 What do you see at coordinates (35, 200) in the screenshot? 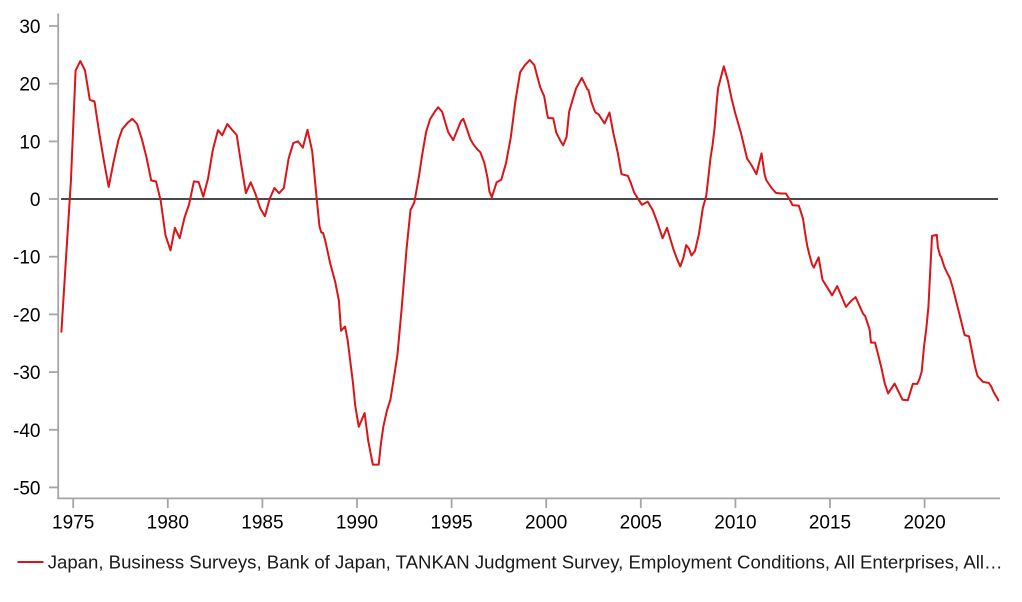
I see `svg-text: 0` at bounding box center [35, 200].